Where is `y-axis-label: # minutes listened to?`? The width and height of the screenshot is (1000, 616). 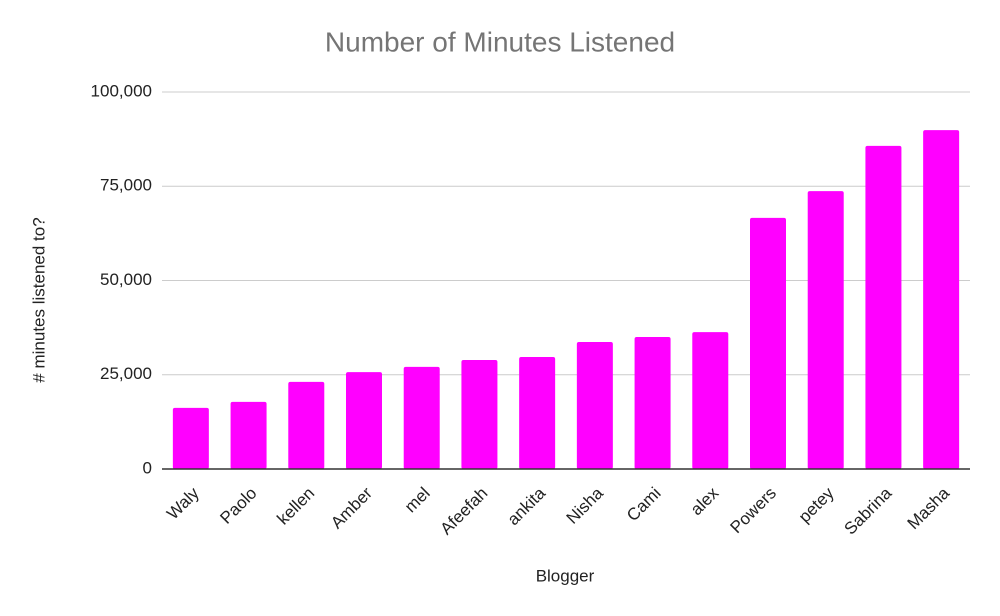 y-axis-label: # minutes listened to? is located at coordinates (38, 299).